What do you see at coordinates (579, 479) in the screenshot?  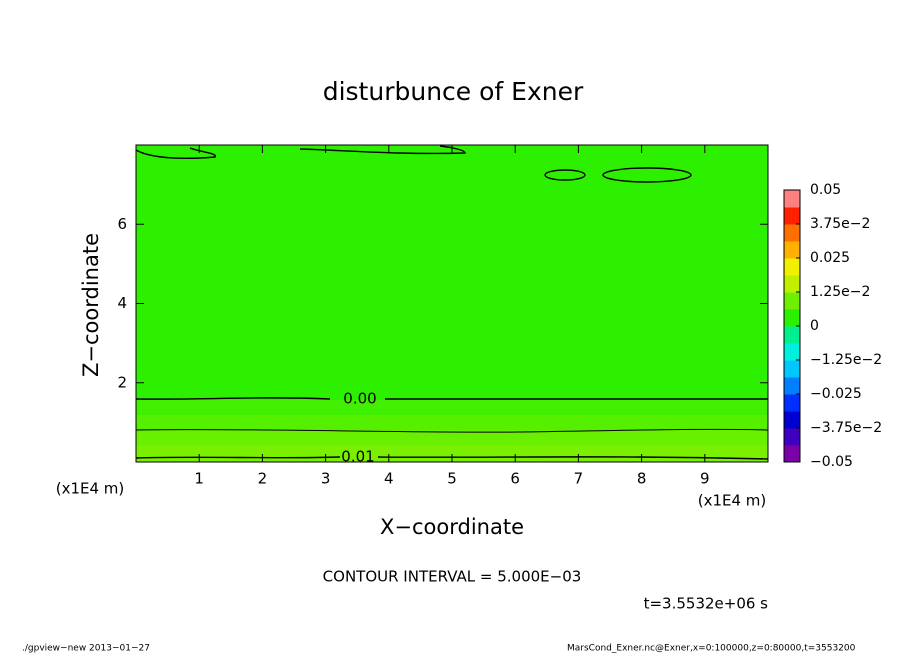 I see `x-tick-label: 7` at bounding box center [579, 479].